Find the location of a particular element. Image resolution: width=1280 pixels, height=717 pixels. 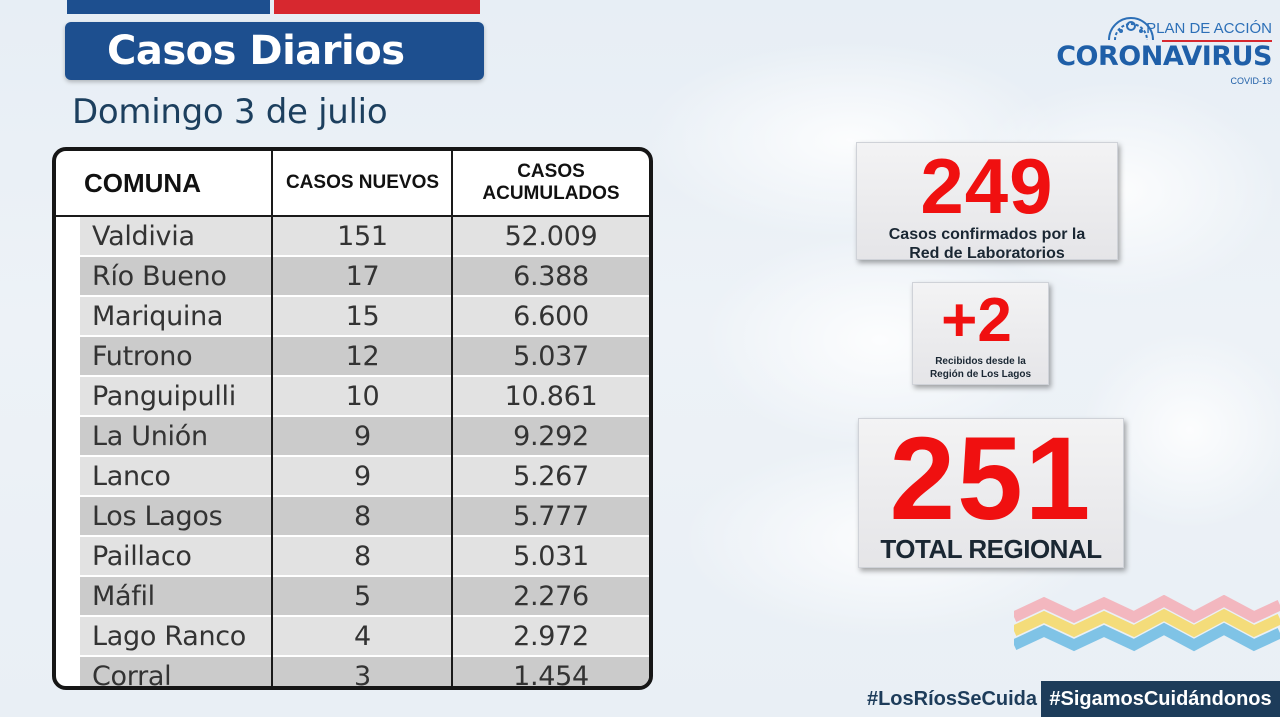

casos-acumulados-cell: 5.777 is located at coordinates (551, 516).